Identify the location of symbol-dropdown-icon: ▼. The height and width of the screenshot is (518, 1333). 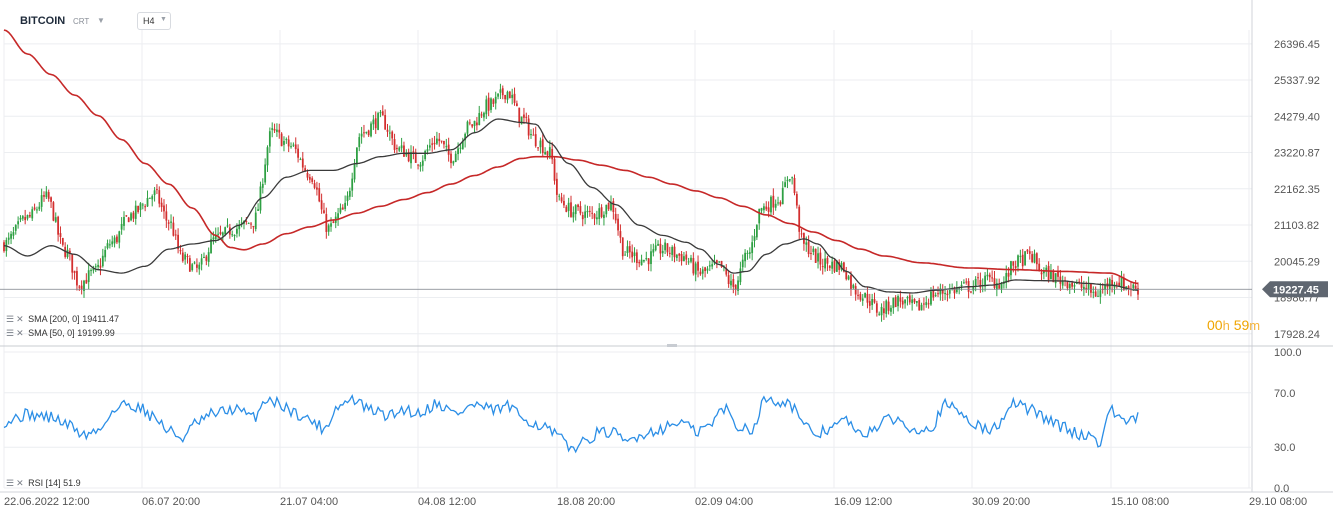
(101, 20).